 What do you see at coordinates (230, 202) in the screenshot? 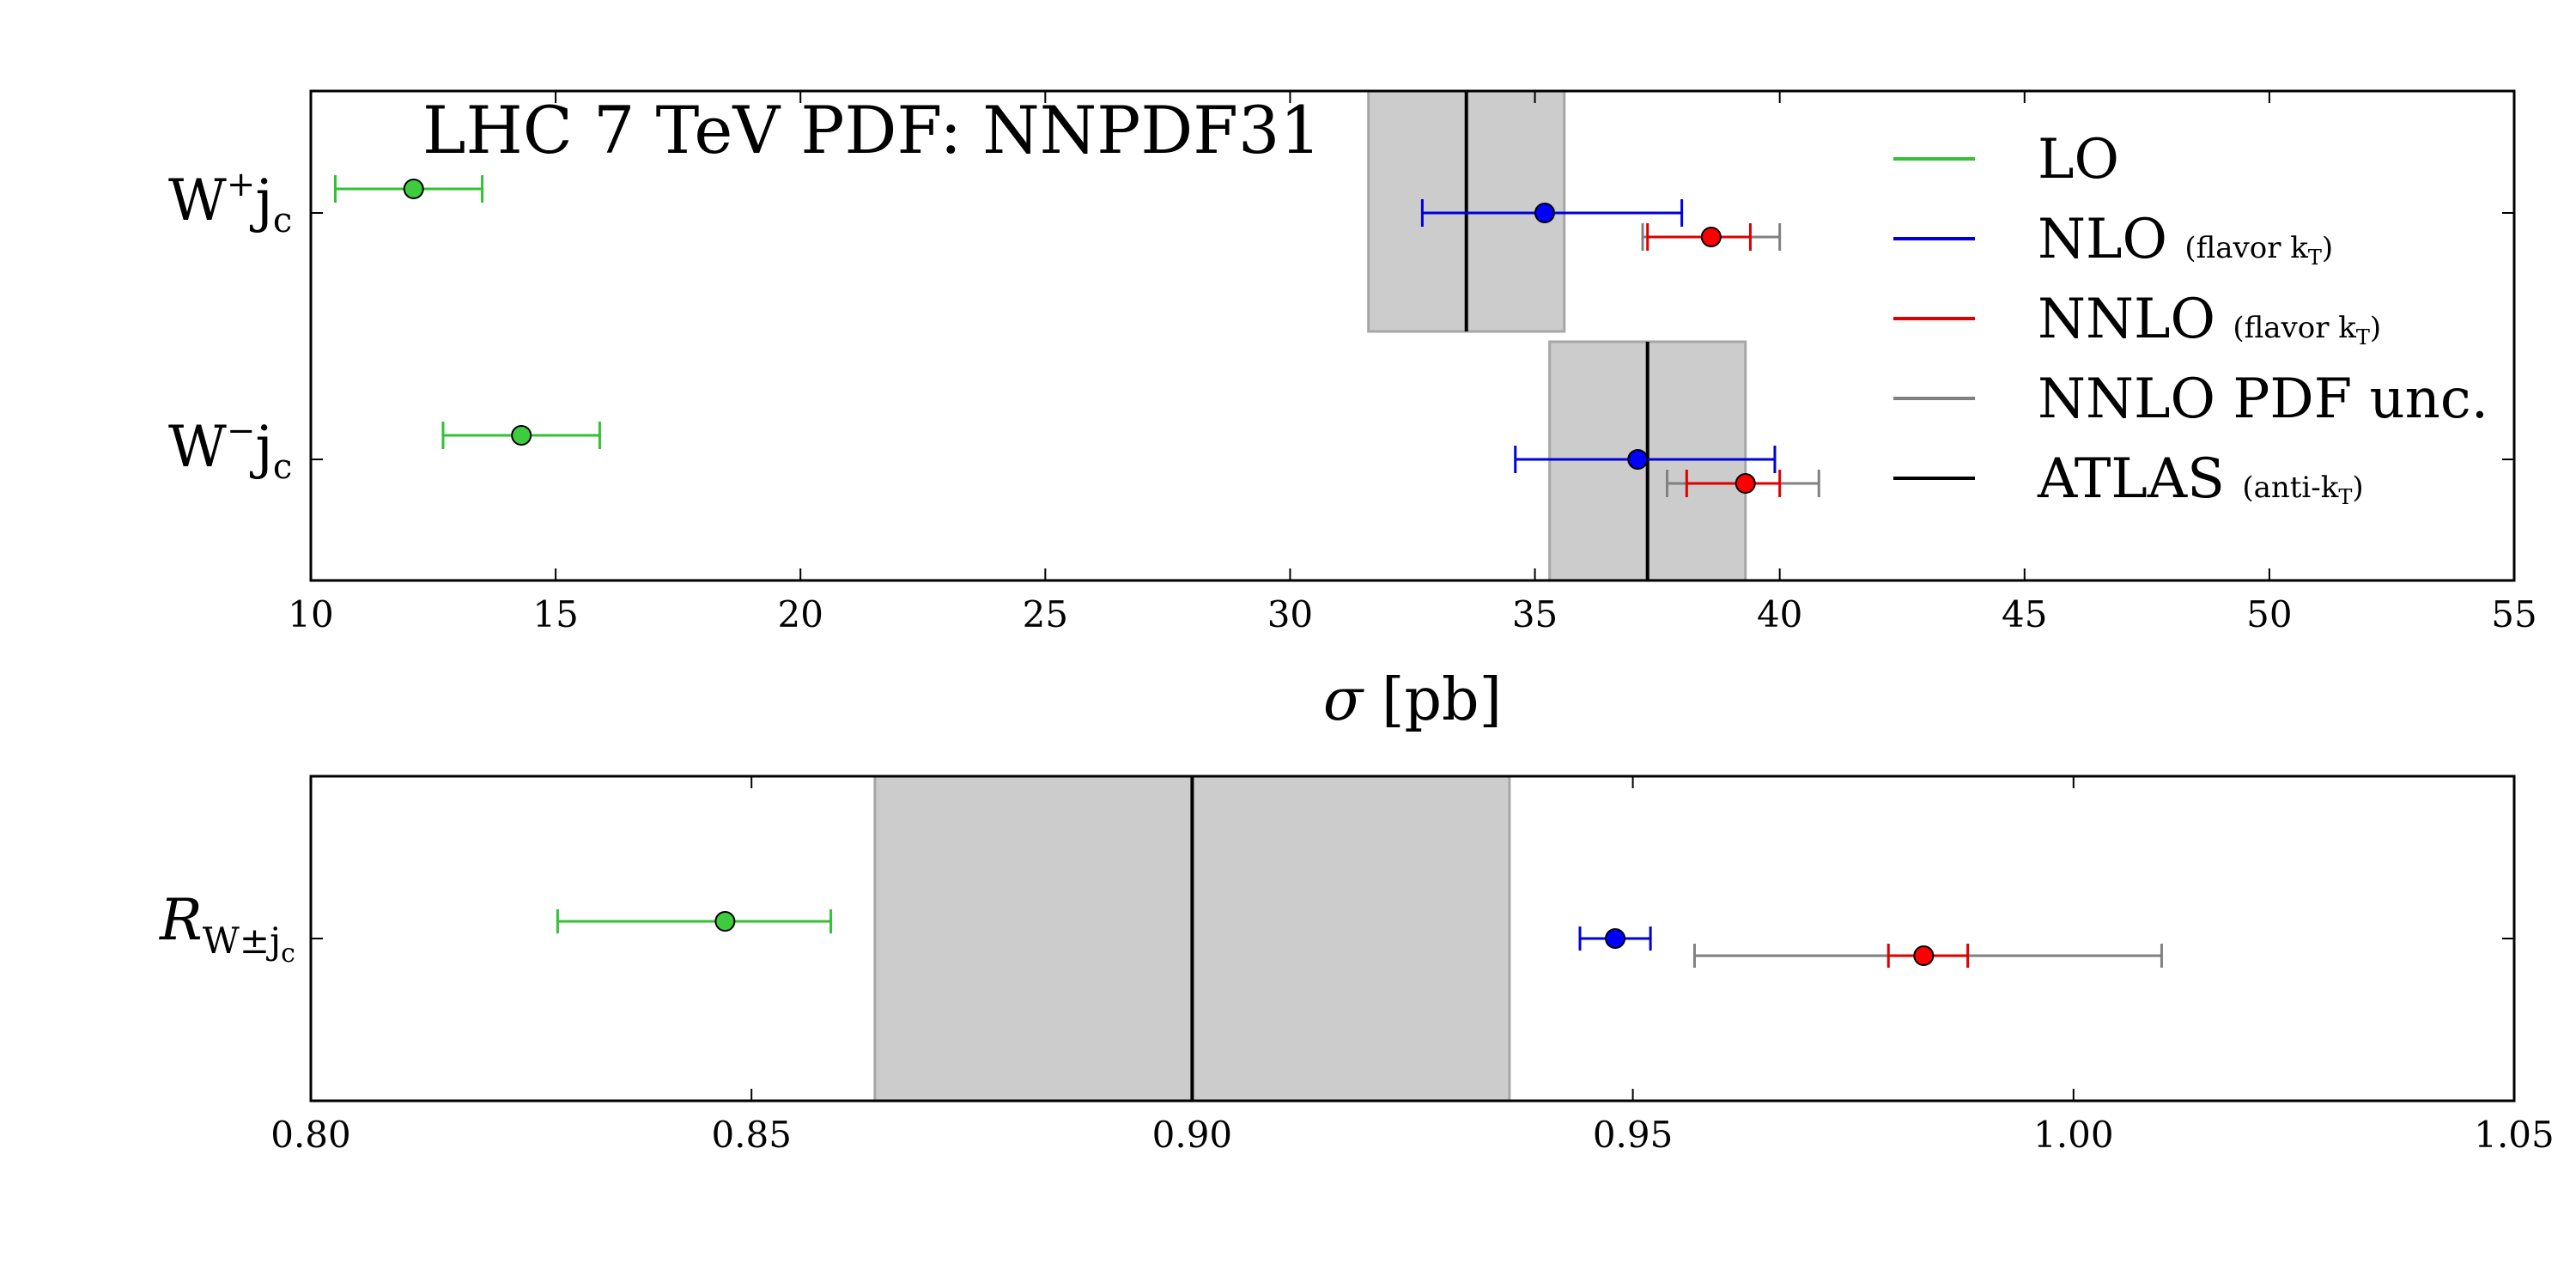
I see `row-label-w-plus: W+jc` at bounding box center [230, 202].